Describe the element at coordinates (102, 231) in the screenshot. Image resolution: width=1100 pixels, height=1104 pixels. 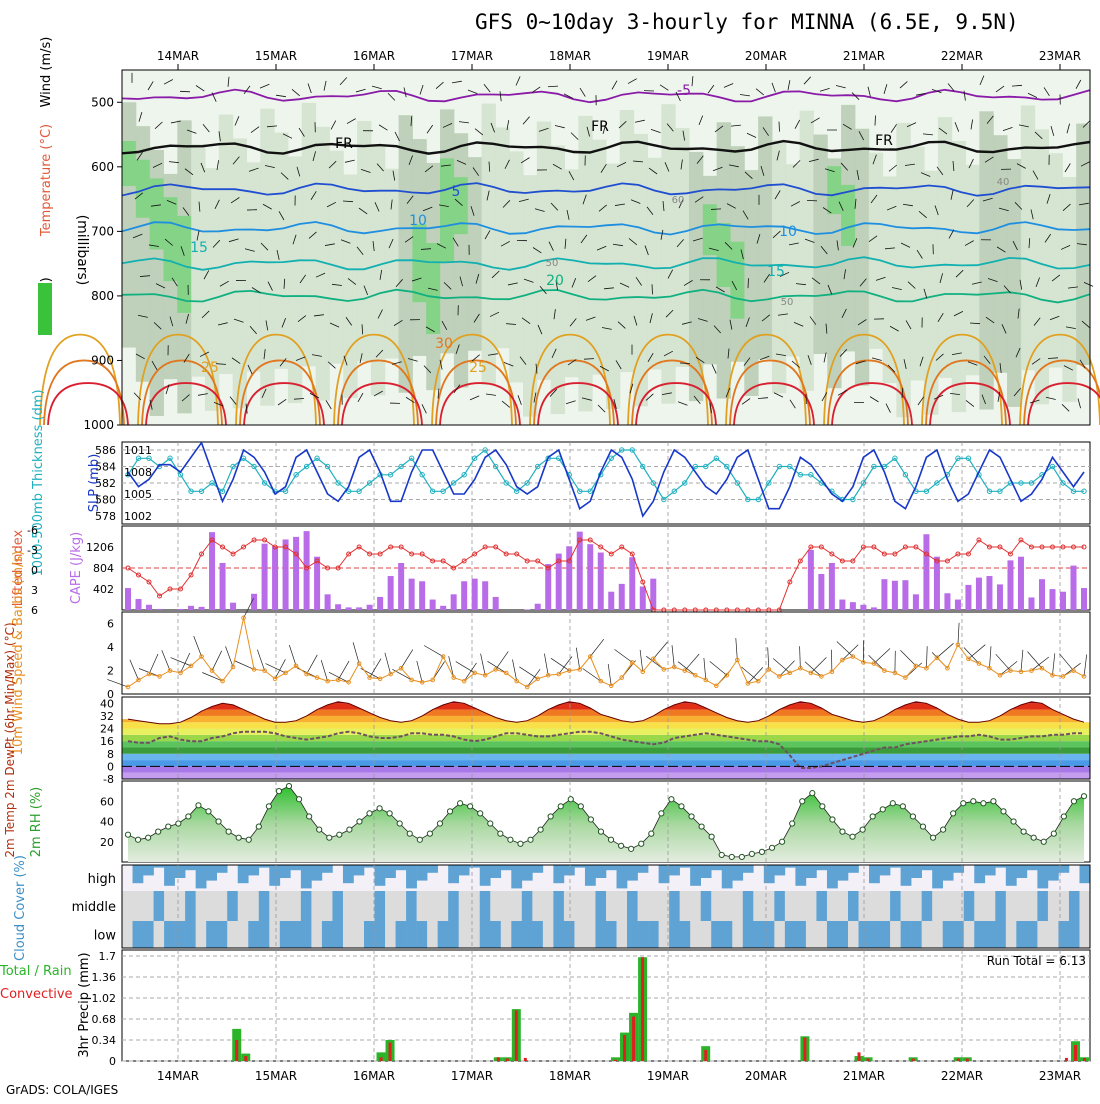
I see `pressure-tick-label: 700` at that location.